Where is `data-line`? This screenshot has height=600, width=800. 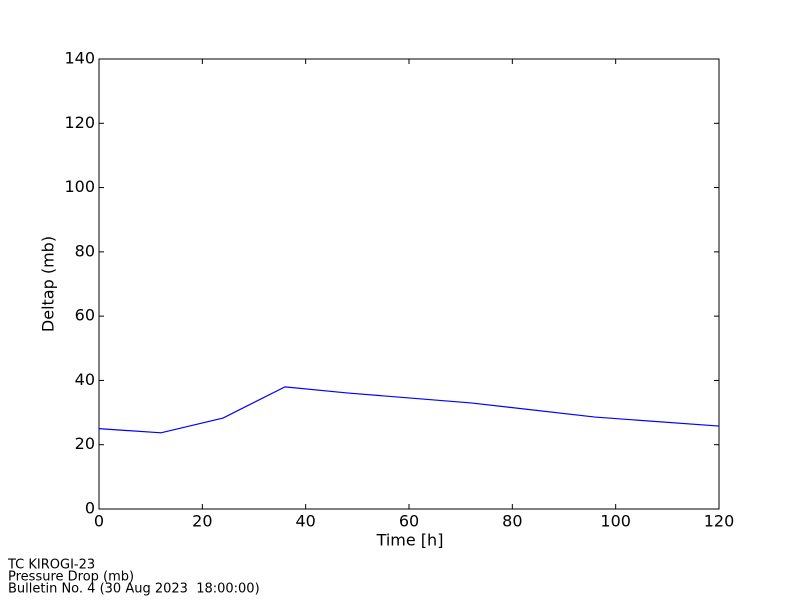 data-line is located at coordinates (409, 410).